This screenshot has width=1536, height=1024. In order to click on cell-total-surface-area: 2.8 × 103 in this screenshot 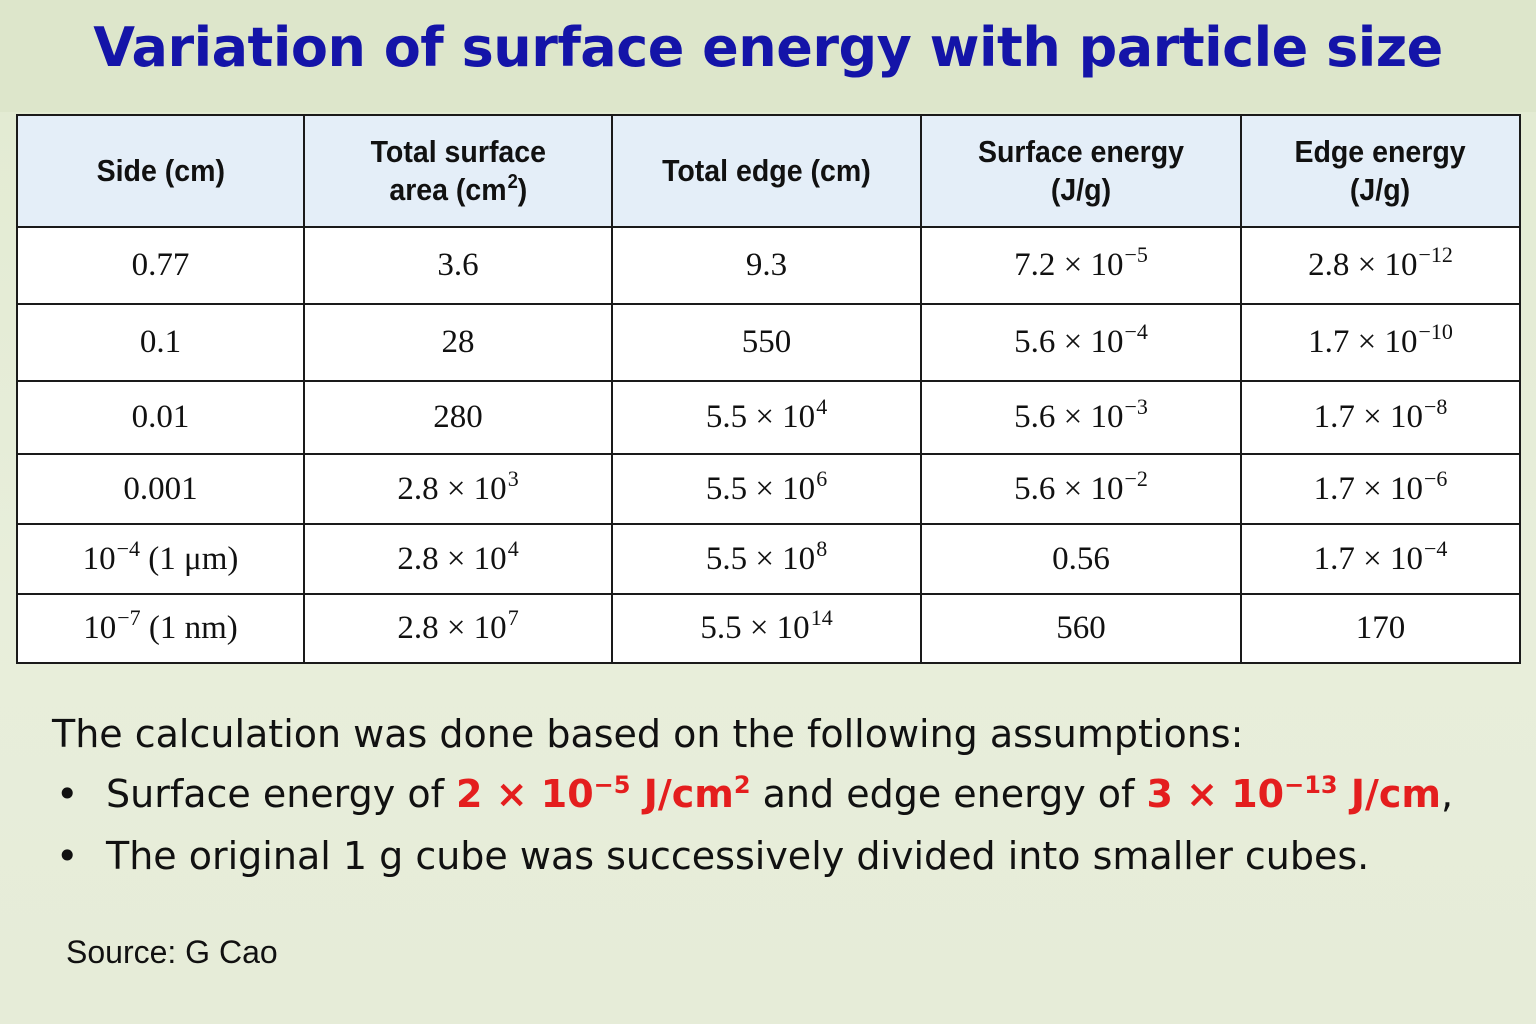, I will do `click(458, 489)`.